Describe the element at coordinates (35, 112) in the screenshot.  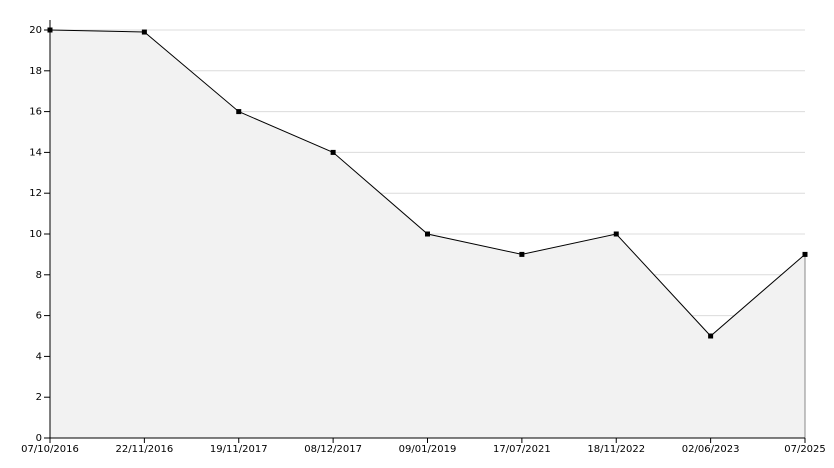
I see `y-tick-label: 16` at that location.